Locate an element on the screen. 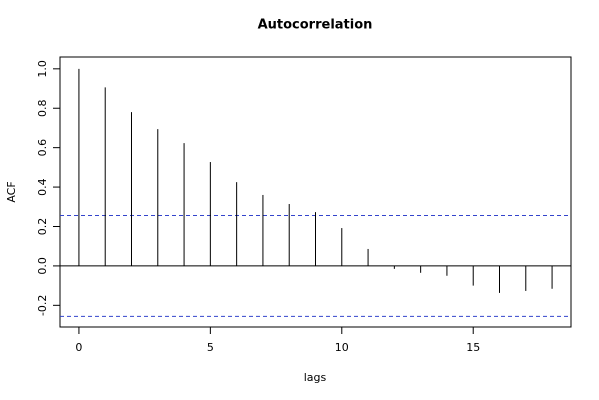 The image size is (599, 400). y-tick-label: 0.6 is located at coordinates (42, 148).